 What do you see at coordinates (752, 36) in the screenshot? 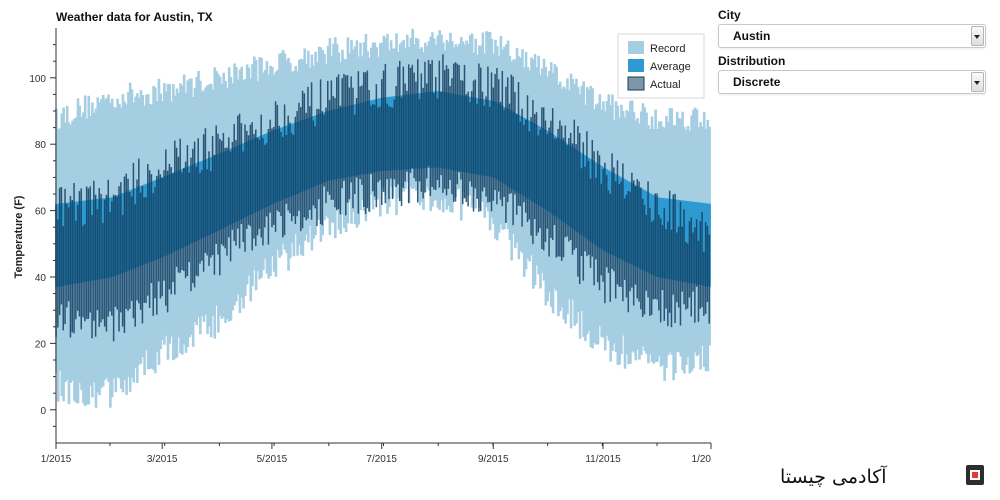
I see `city-select-value: Austin` at bounding box center [752, 36].